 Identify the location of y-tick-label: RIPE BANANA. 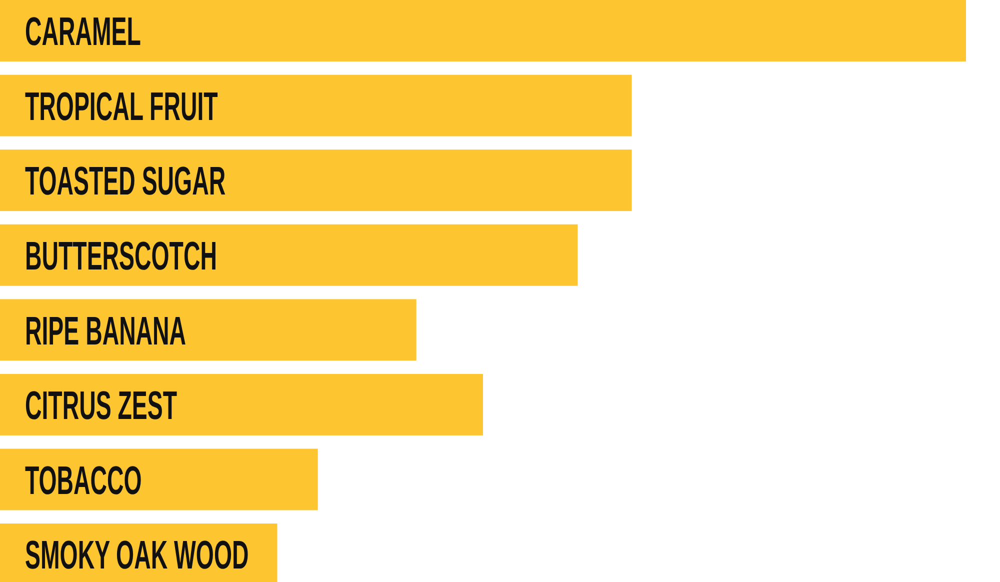
(105, 330).